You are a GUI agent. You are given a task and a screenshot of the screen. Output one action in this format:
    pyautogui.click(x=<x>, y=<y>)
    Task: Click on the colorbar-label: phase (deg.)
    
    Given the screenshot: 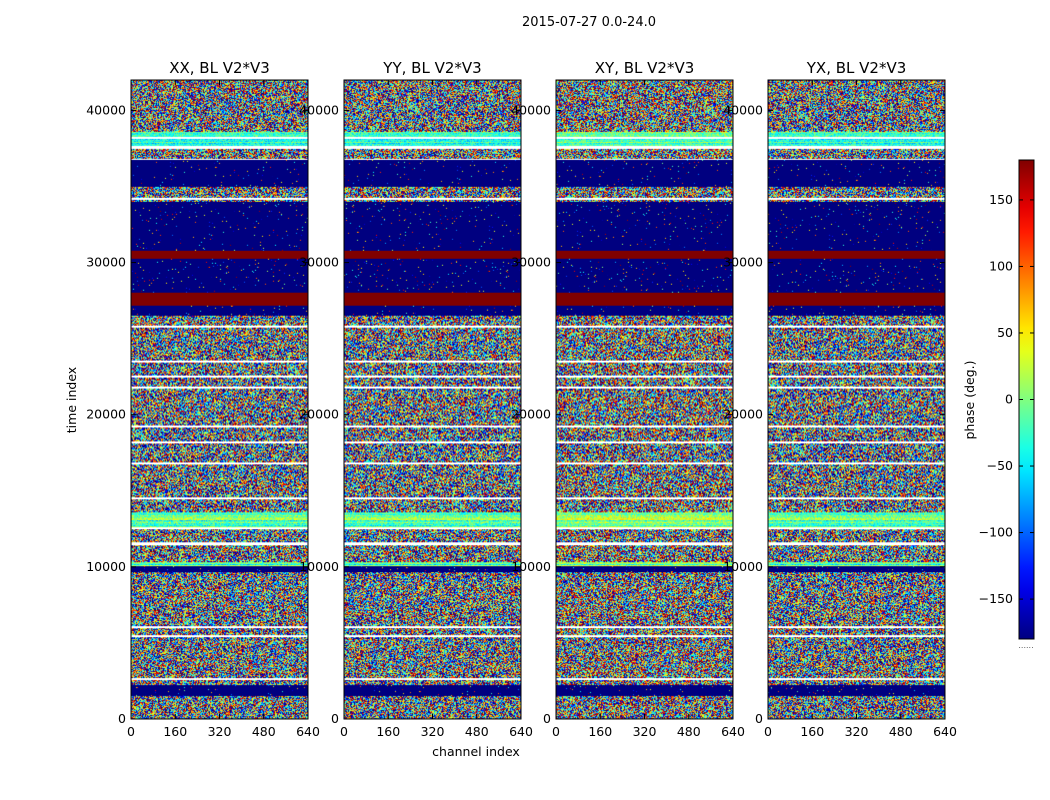 What is the action you would take?
    pyautogui.click(x=969, y=400)
    